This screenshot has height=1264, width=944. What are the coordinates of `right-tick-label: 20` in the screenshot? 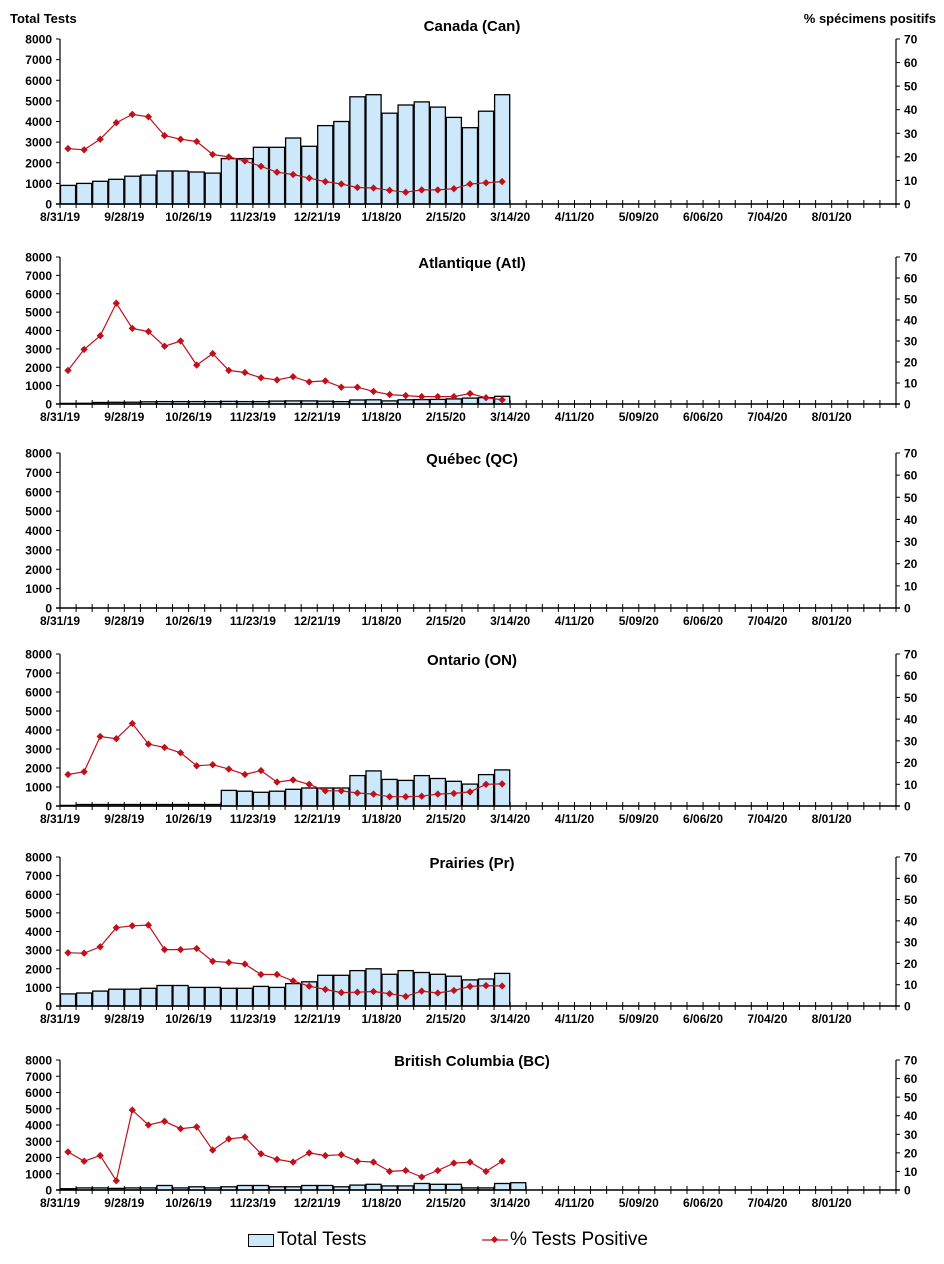 It's located at (911, 763).